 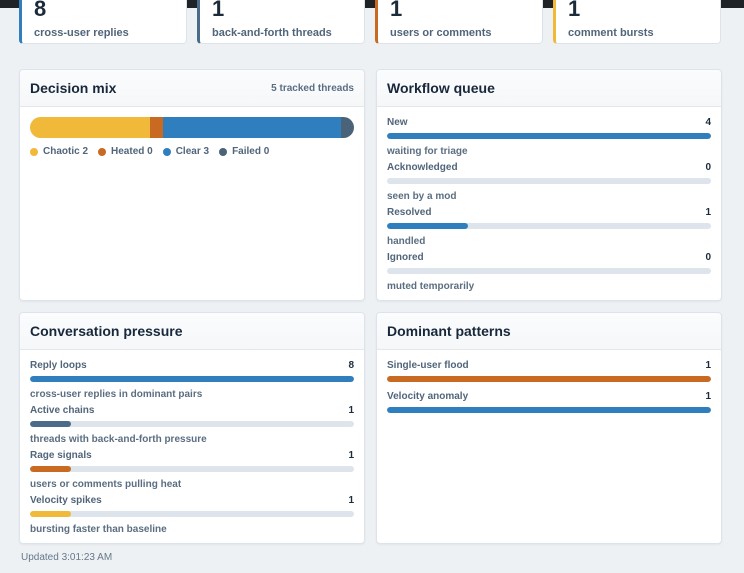 I want to click on panel-header: Decision mix 5 tracked threads, so click(x=192, y=88).